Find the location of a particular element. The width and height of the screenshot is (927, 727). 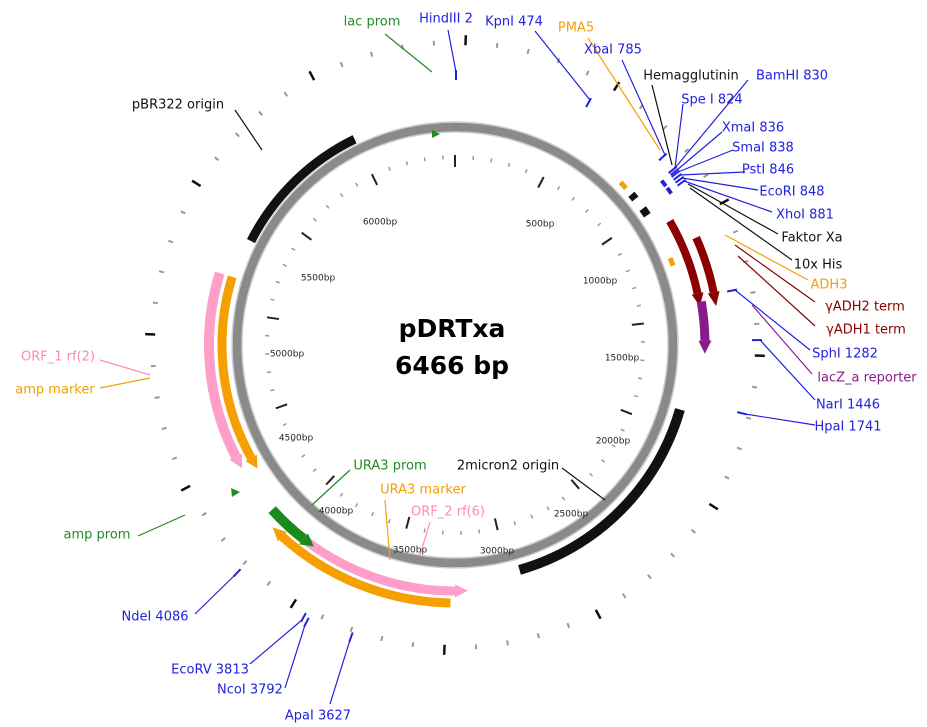

feature-label: ApaI 3627 is located at coordinates (318, 716).